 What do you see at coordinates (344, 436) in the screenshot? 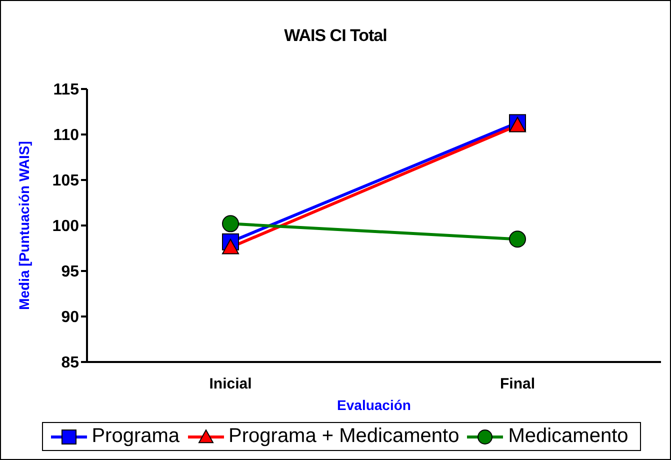
I see `legend-label: Programa + Medicamento` at bounding box center [344, 436].